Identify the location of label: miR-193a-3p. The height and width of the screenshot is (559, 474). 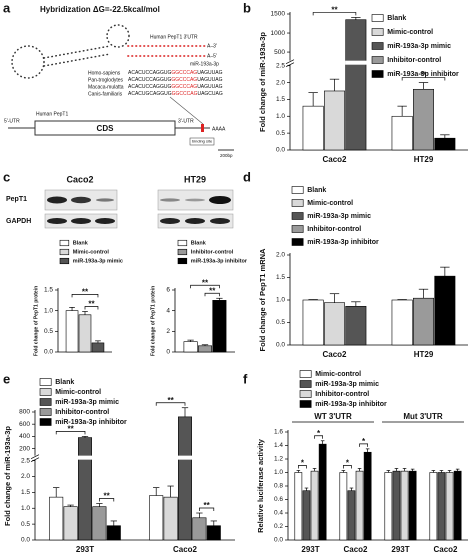
(204, 64).